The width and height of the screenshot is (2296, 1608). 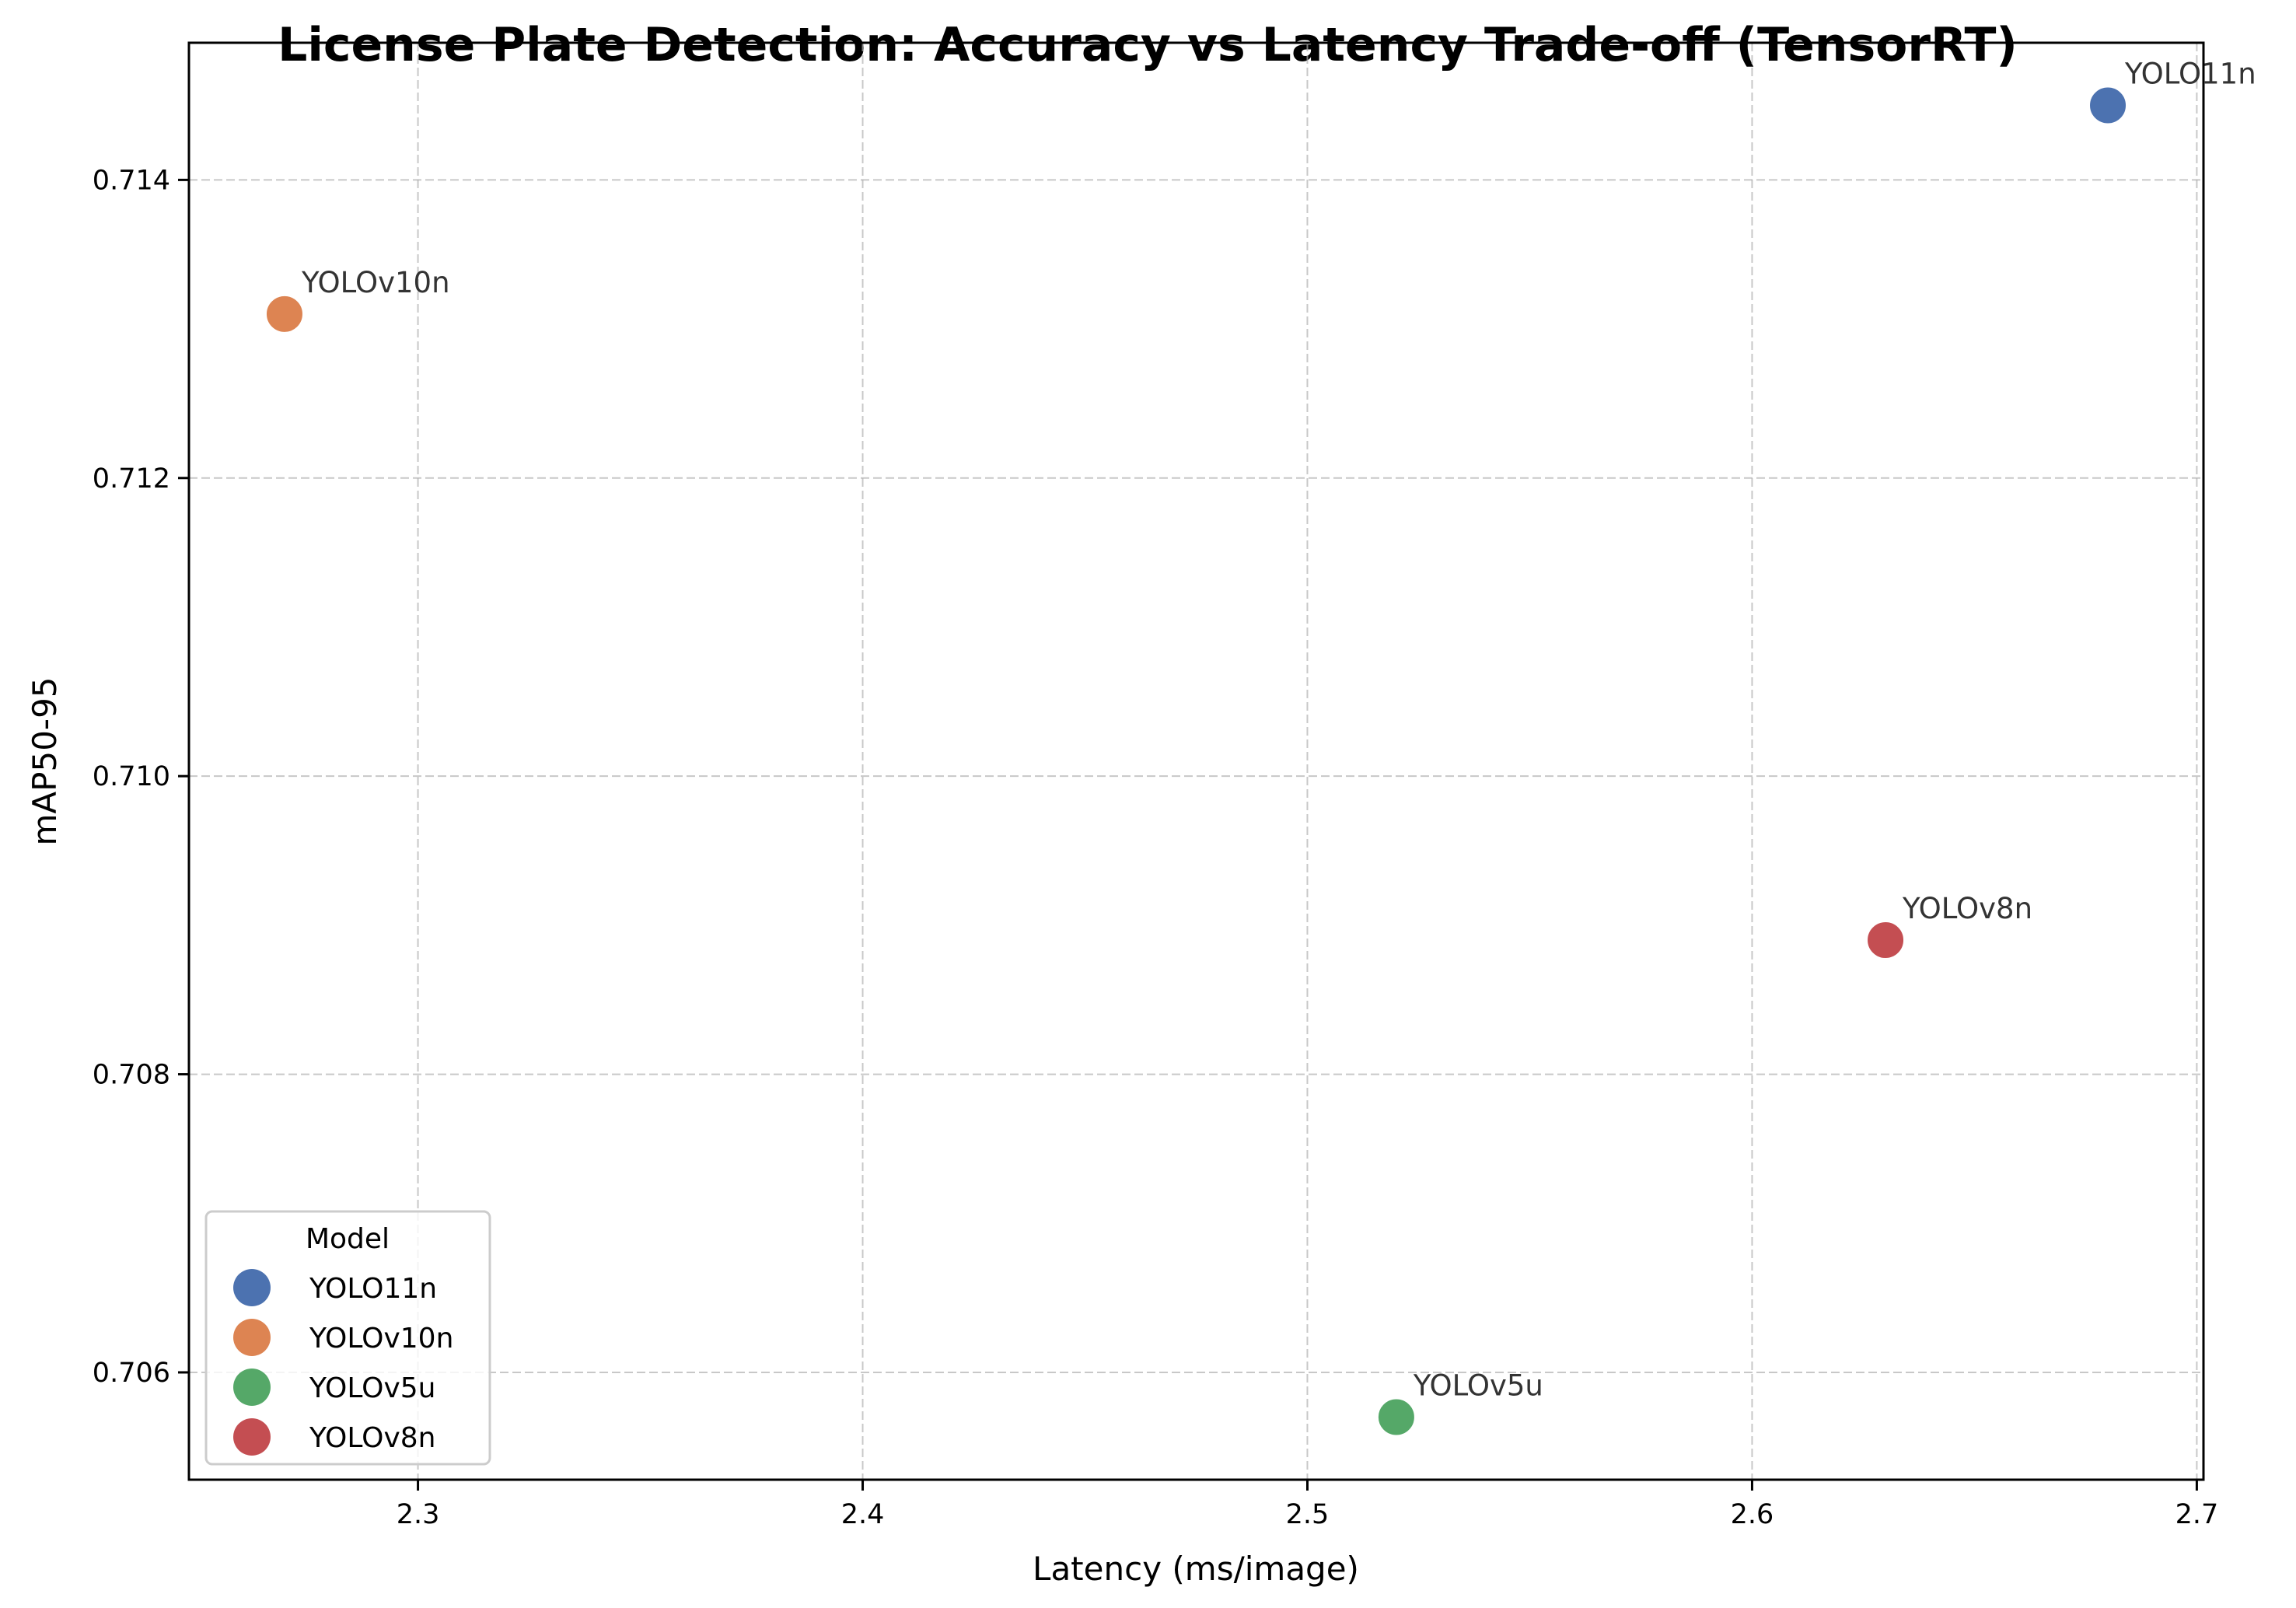 What do you see at coordinates (1967, 908) in the screenshot?
I see `point-label: YOLOv8n` at bounding box center [1967, 908].